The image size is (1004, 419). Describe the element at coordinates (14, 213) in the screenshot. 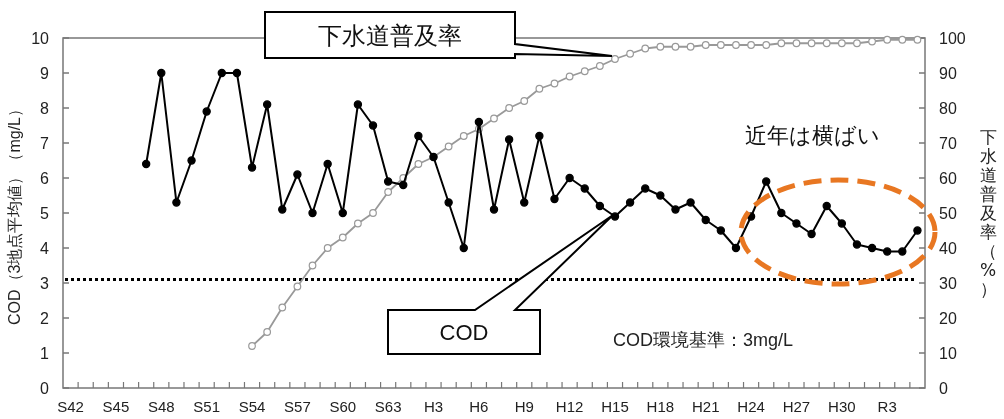

I see `y-axis-title: COD（3地点平均値）（mg/L）` at that location.